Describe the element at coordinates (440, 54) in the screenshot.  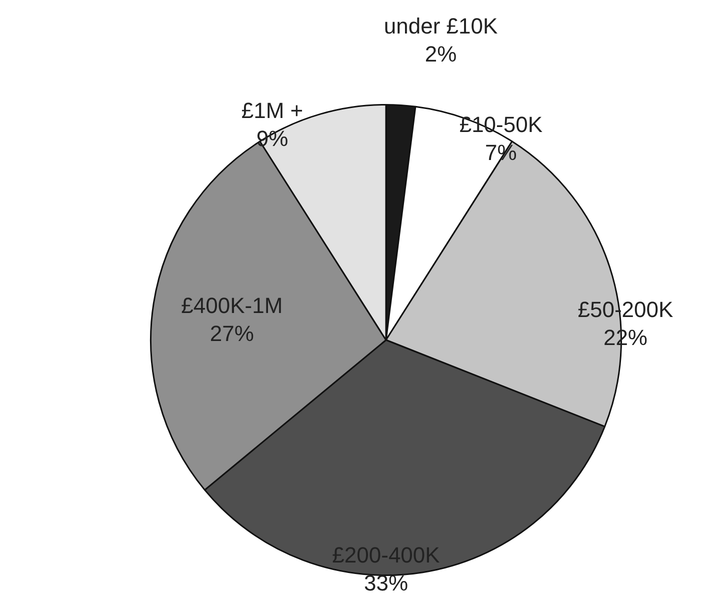
I see `data-label: 2%` at that location.